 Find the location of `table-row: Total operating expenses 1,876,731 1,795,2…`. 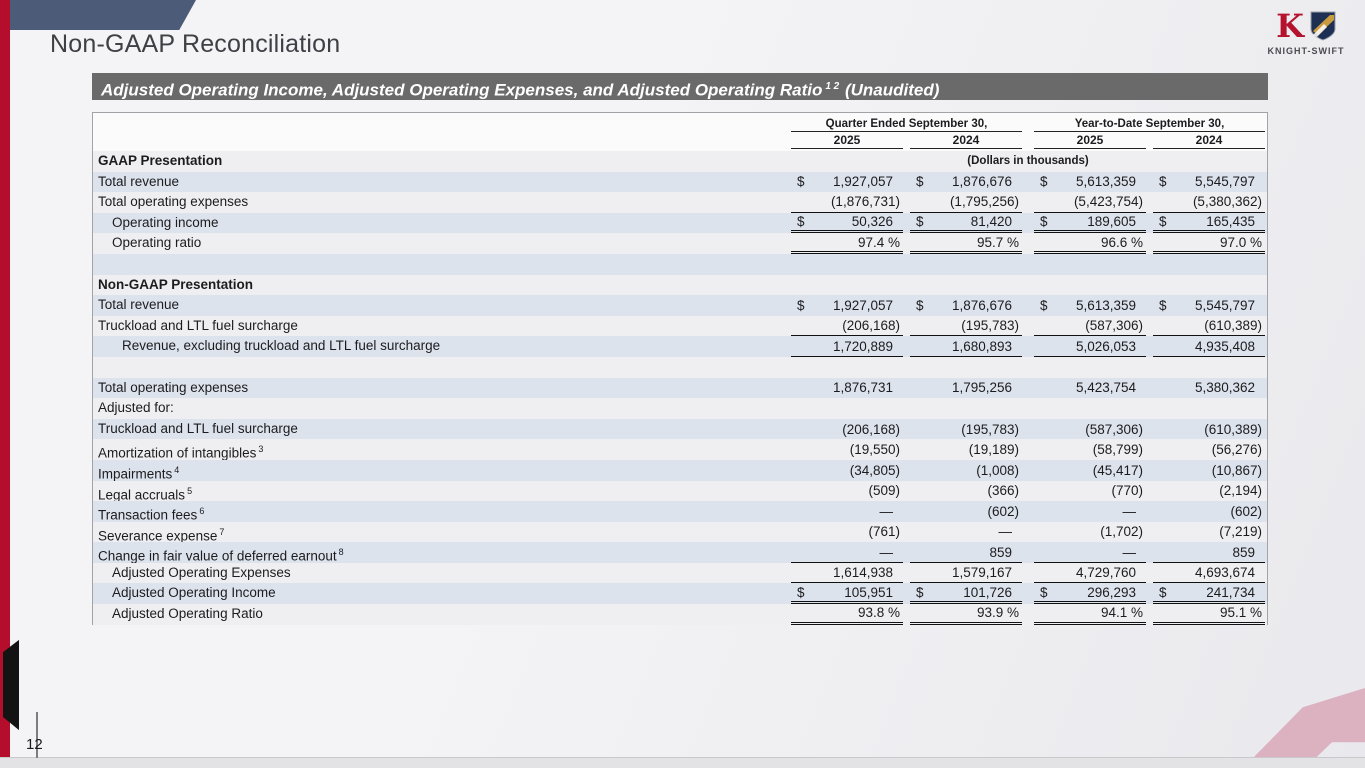

table-row: Total operating expenses 1,876,731 1,795,2… is located at coordinates (680, 388).